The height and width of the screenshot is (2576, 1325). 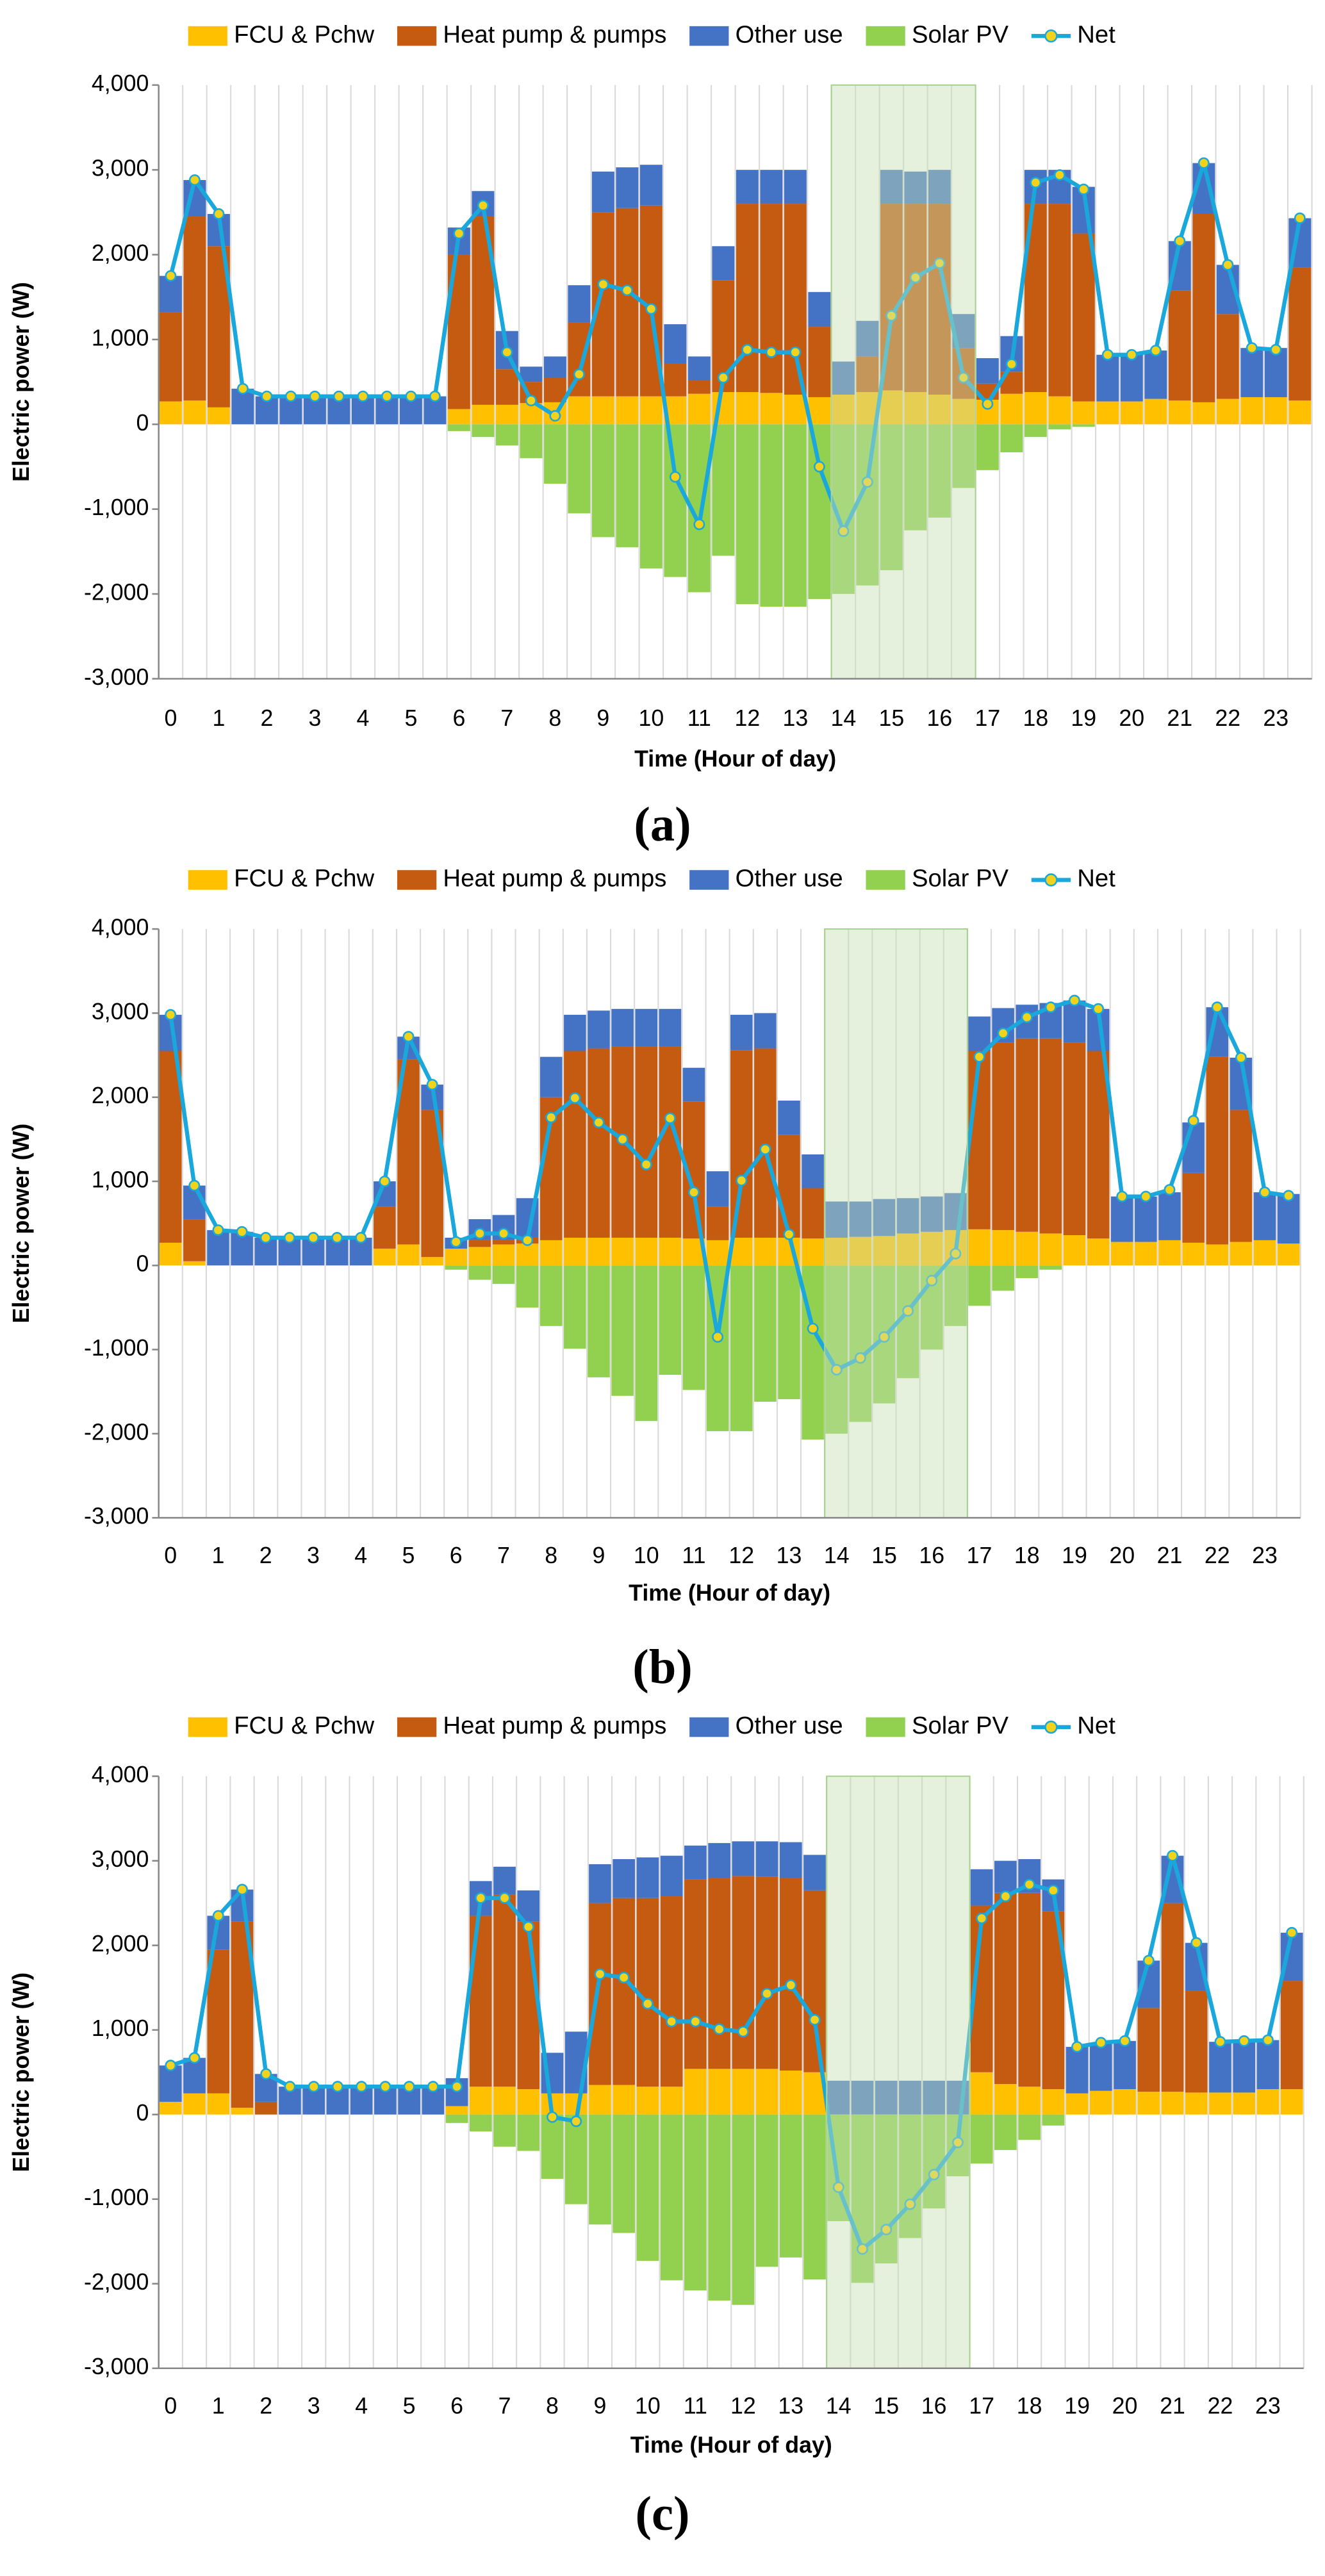 What do you see at coordinates (360, 1556) in the screenshot?
I see `x-tick-label: 4` at bounding box center [360, 1556].